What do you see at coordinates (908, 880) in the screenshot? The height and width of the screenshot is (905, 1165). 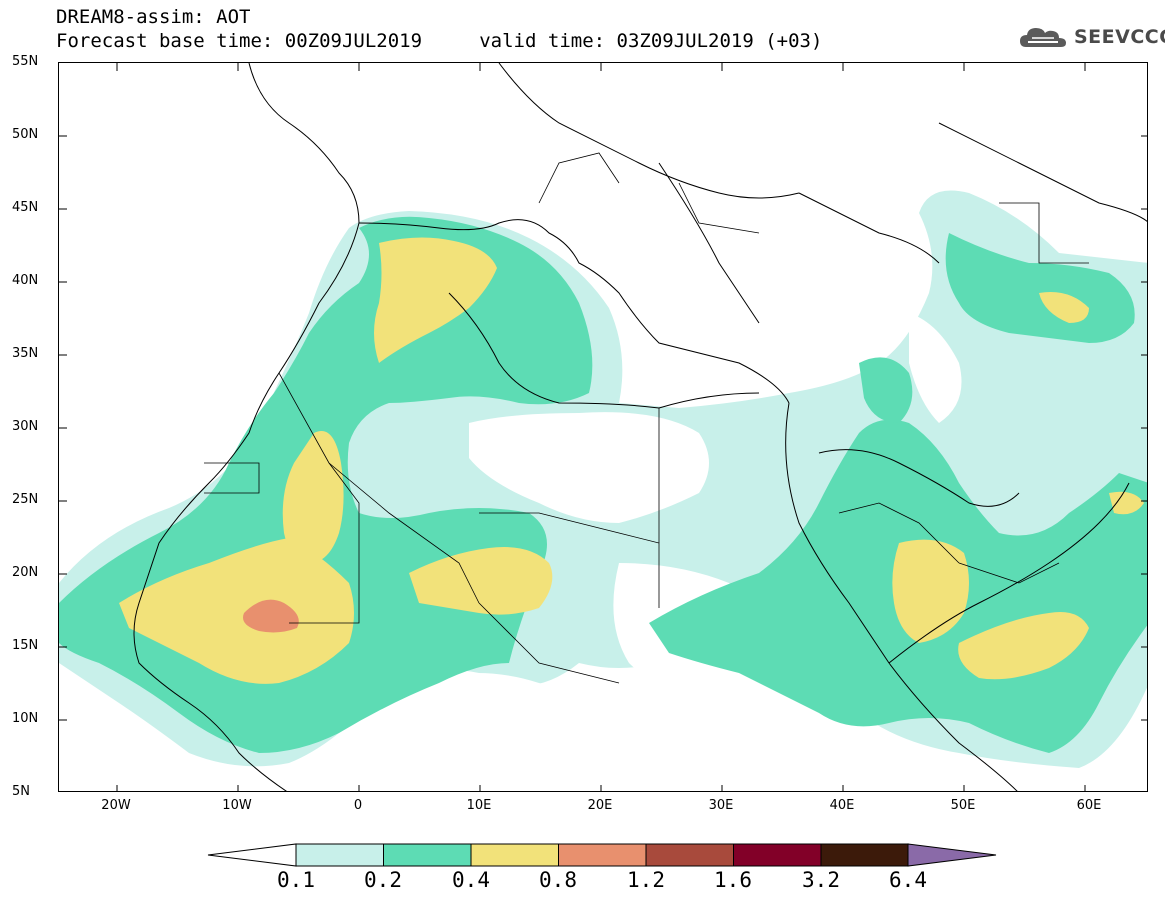 I see `colorbar-label: 6.4` at bounding box center [908, 880].